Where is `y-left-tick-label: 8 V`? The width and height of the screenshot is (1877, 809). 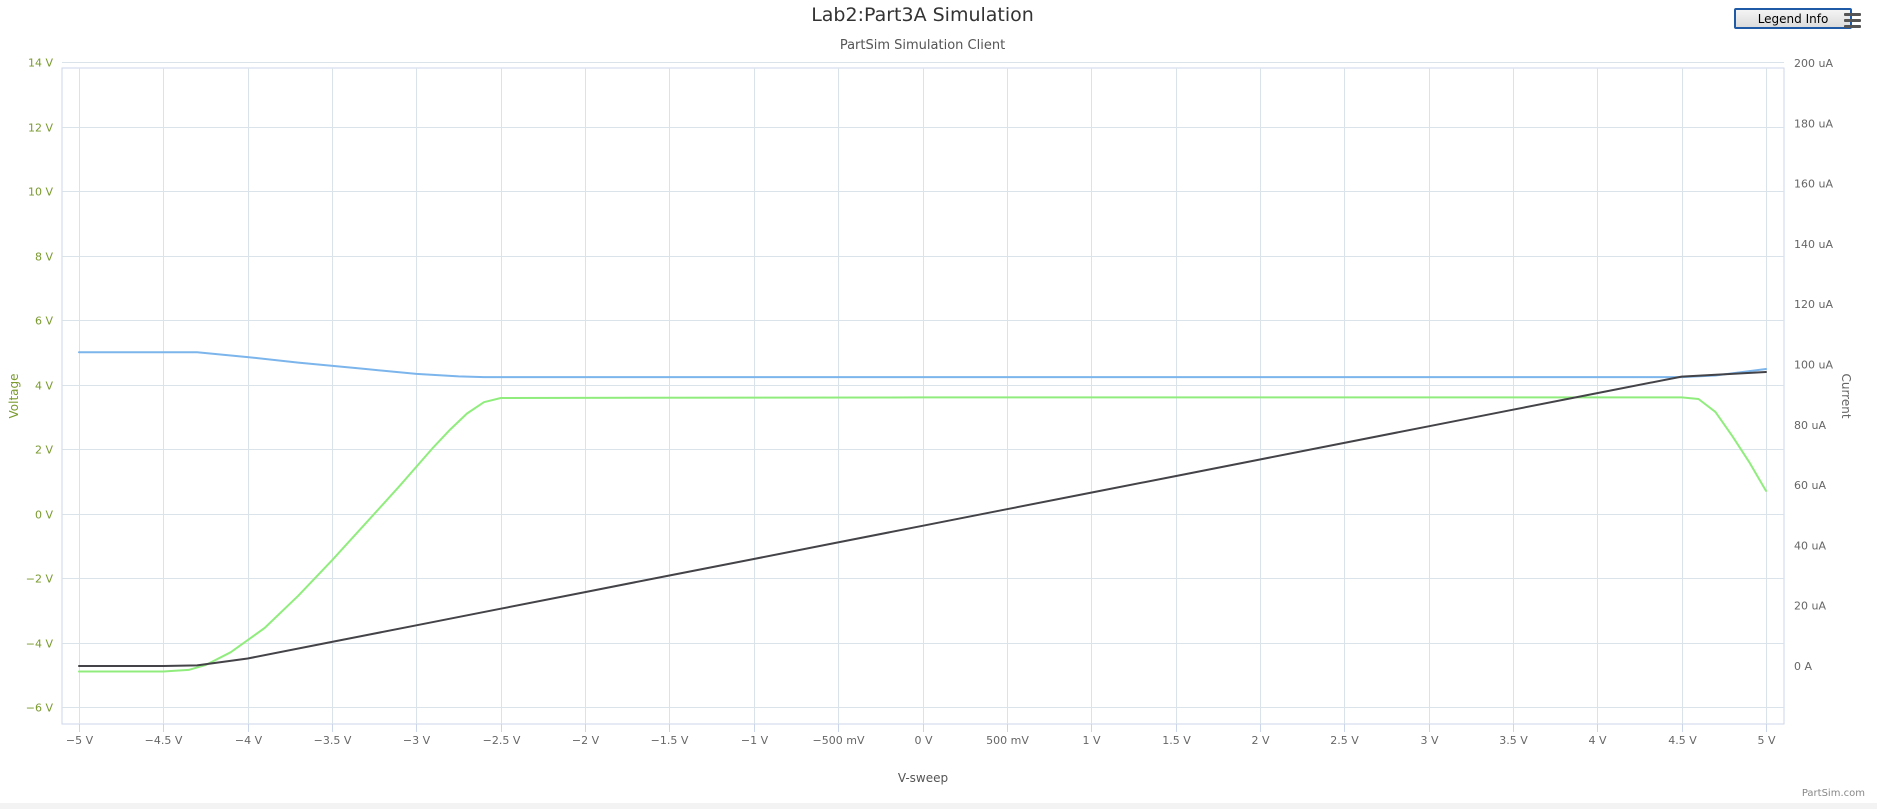 y-left-tick-label: 8 V is located at coordinates (44, 257).